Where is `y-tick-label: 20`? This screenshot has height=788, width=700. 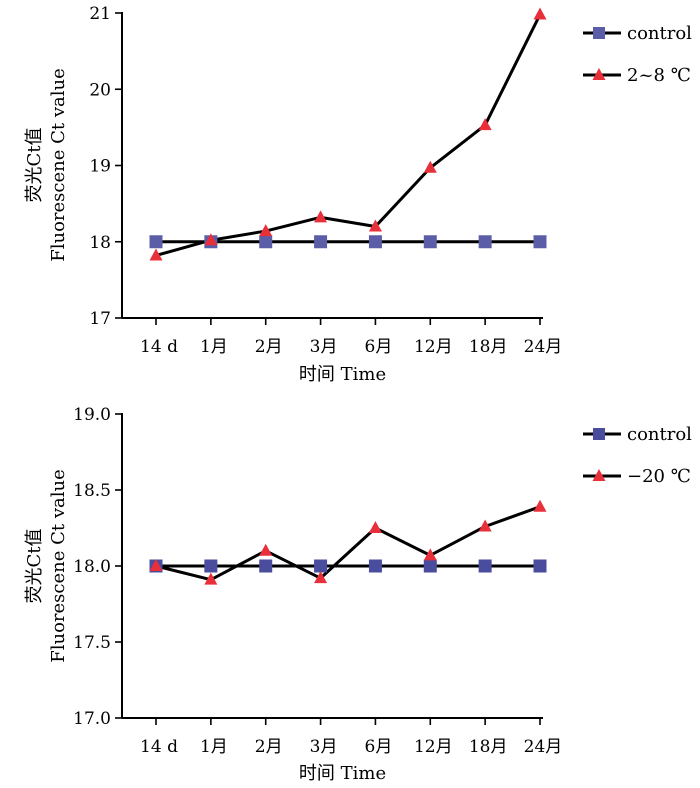 y-tick-label: 20 is located at coordinates (100, 90).